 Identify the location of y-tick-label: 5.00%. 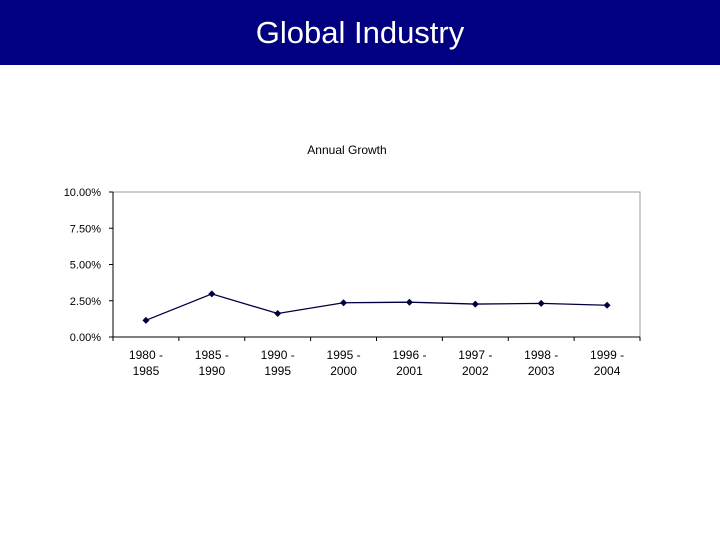
(85, 266).